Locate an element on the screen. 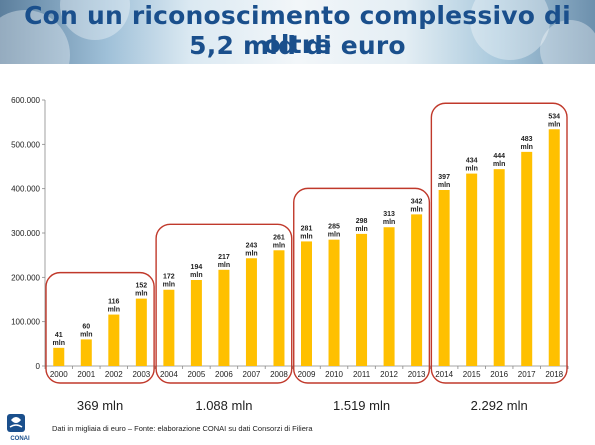  data-label-2015: 434 is located at coordinates (472, 161).